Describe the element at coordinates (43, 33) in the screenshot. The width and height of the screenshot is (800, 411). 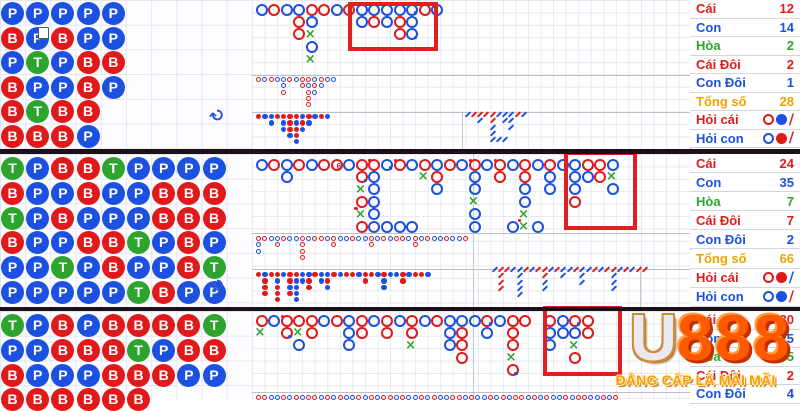
I see `cursor-icon` at that location.